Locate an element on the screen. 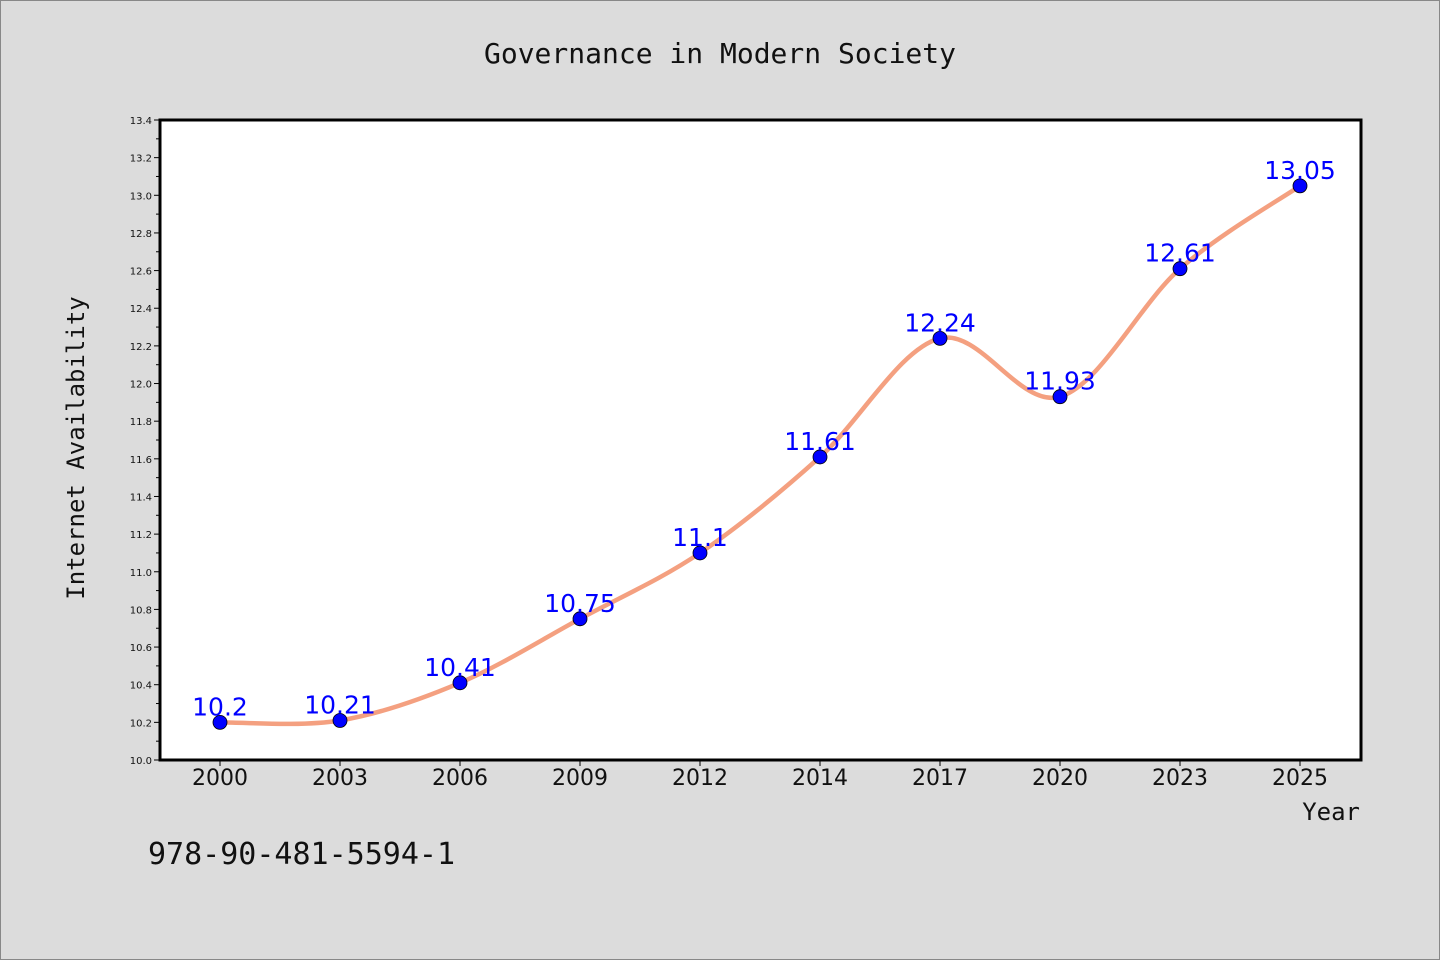  y-tick-label: 11.2 is located at coordinates (141, 535).